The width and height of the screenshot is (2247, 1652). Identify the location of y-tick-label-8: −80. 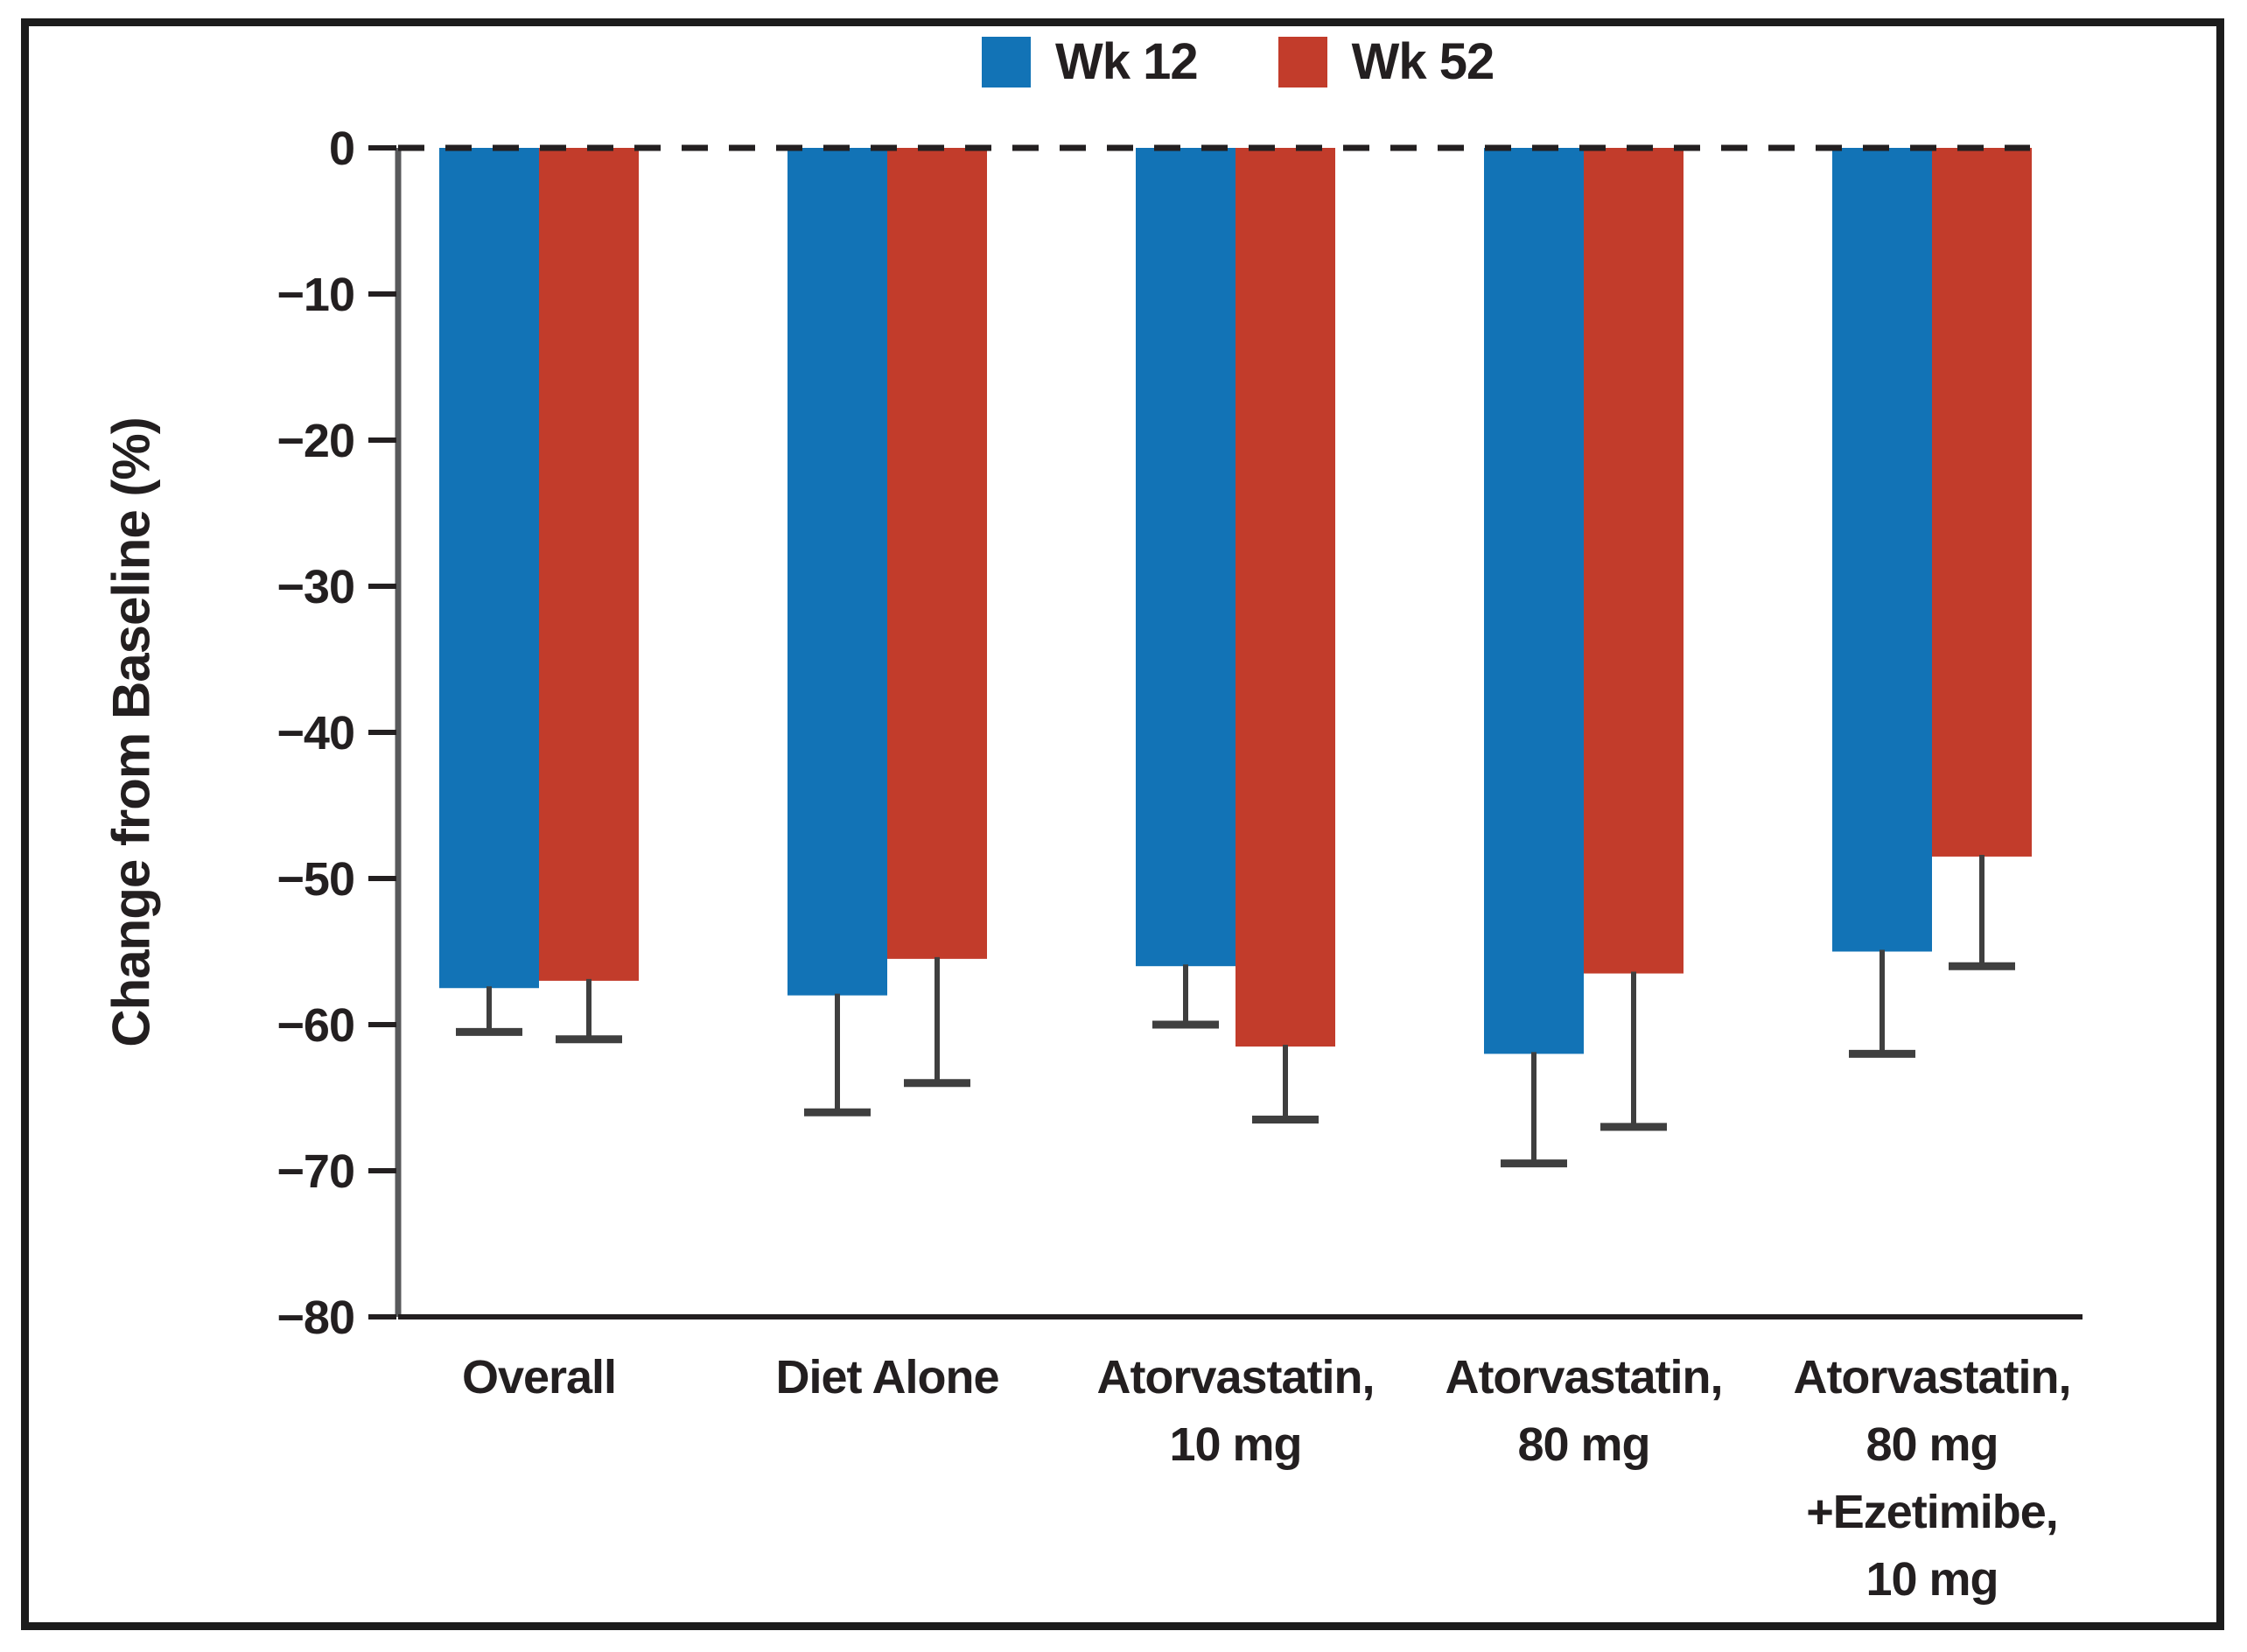
(315, 1318).